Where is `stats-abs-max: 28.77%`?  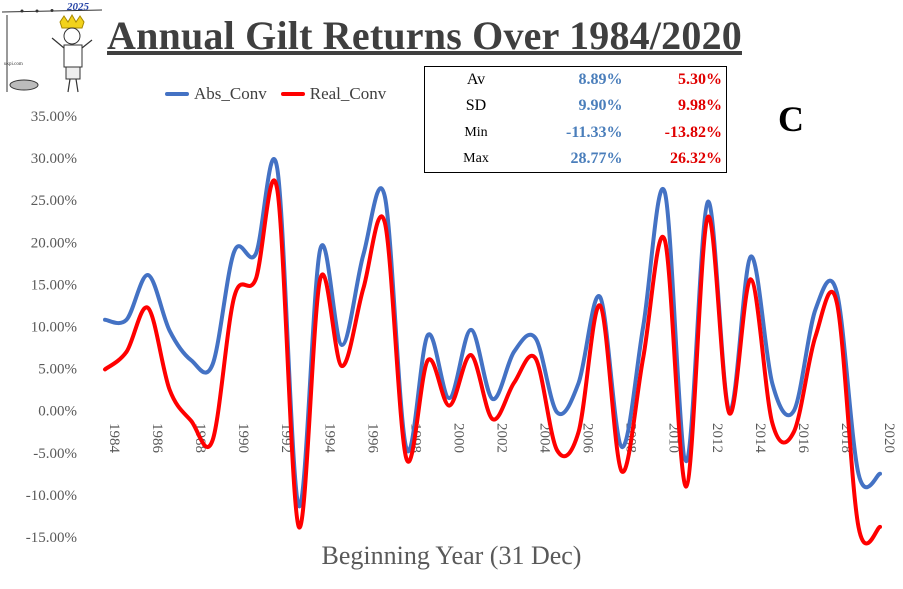
stats-abs-max: 28.77% is located at coordinates (596, 158).